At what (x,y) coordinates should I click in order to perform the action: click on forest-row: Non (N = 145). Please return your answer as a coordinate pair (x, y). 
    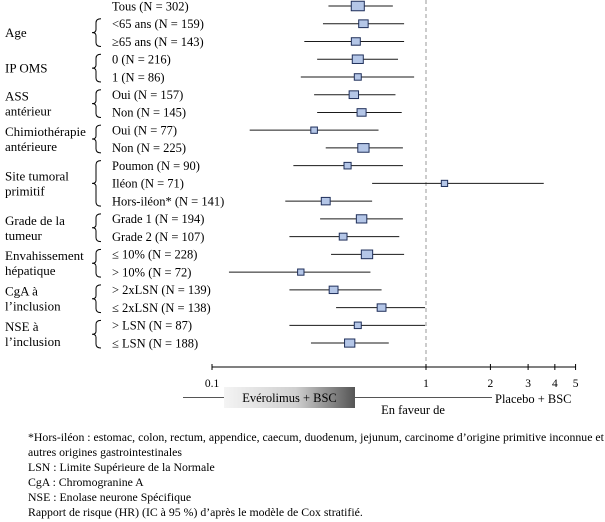
    Looking at the image, I should click on (257, 113).